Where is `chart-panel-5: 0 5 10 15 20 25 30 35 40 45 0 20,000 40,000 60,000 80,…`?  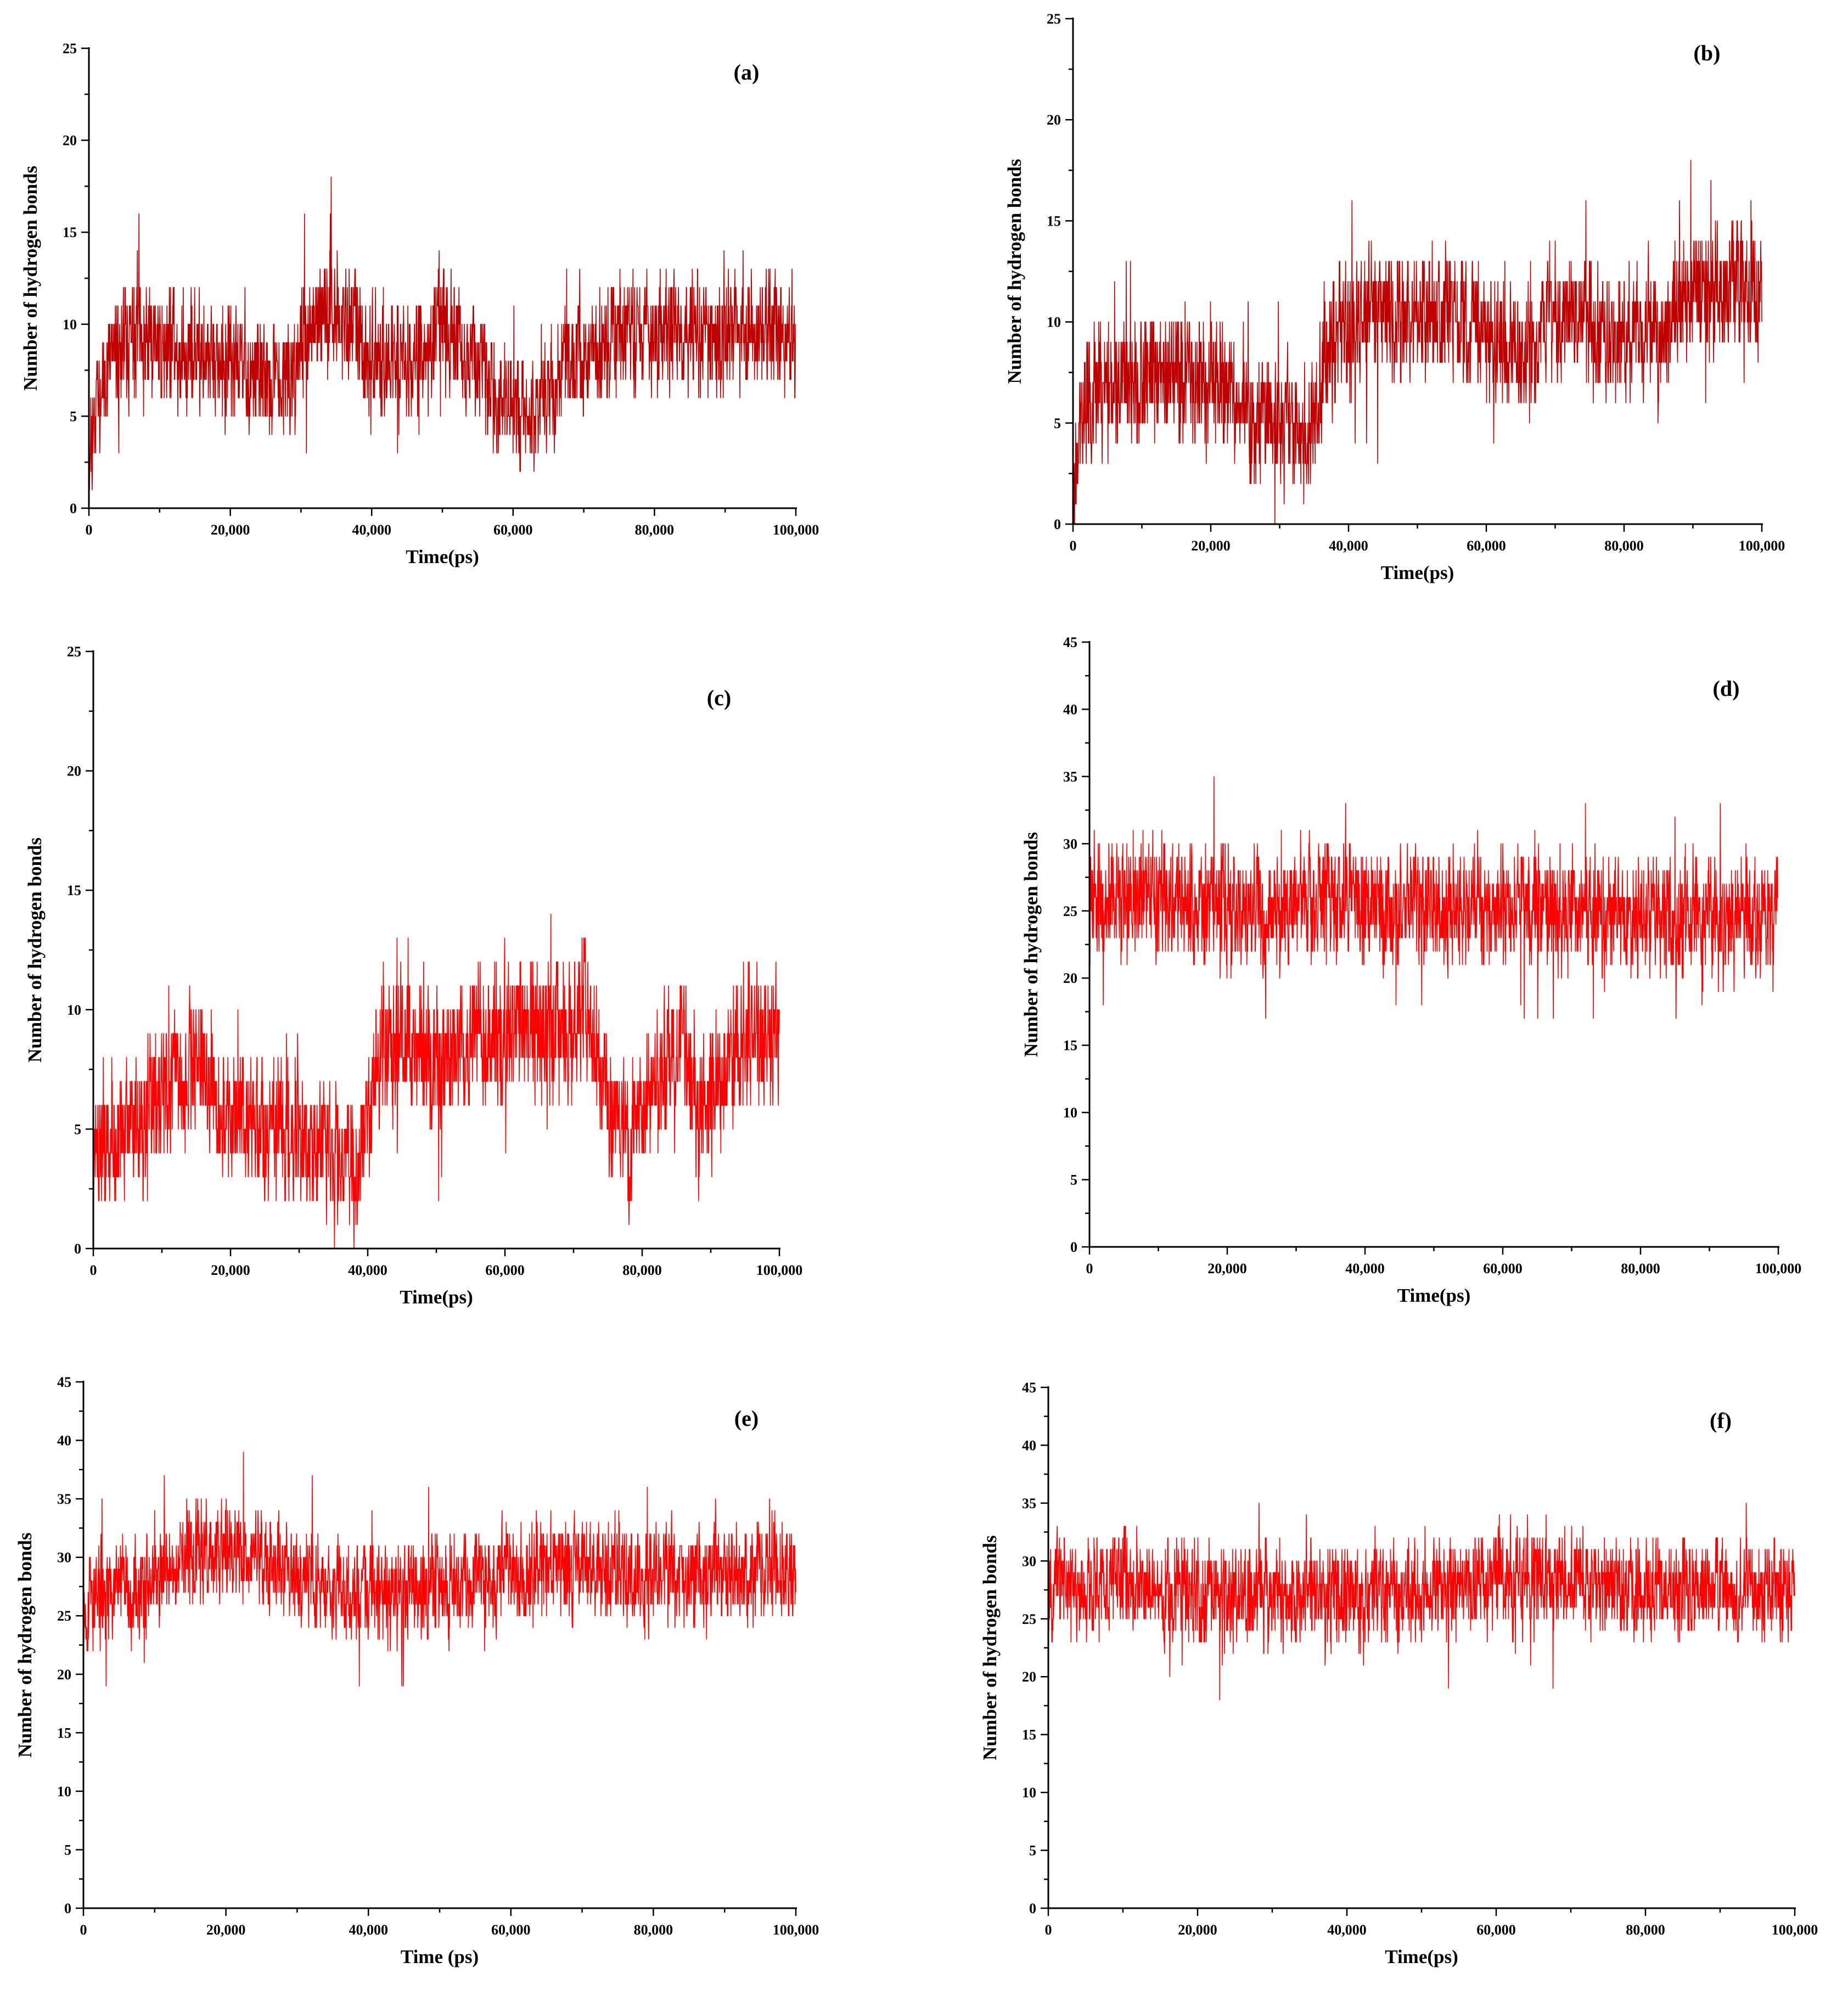
chart-panel-5: 0 5 10 15 20 25 30 35 40 45 0 20,000 40,000 60,000 80,… is located at coordinates (416, 1670).